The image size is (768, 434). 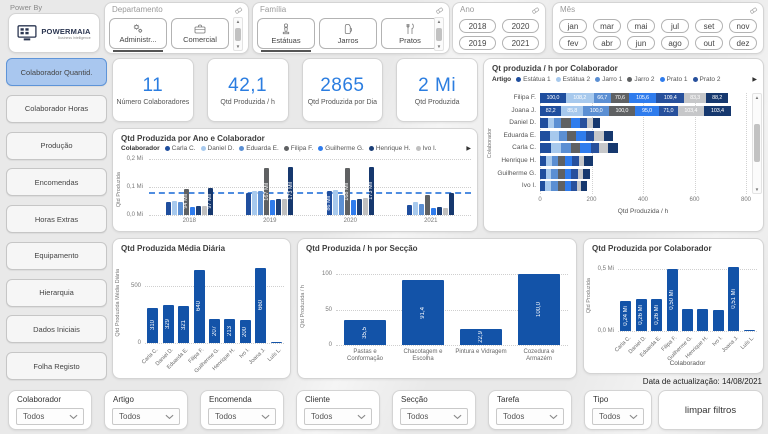 I want to click on bar: 35,5, so click(x=365, y=332).